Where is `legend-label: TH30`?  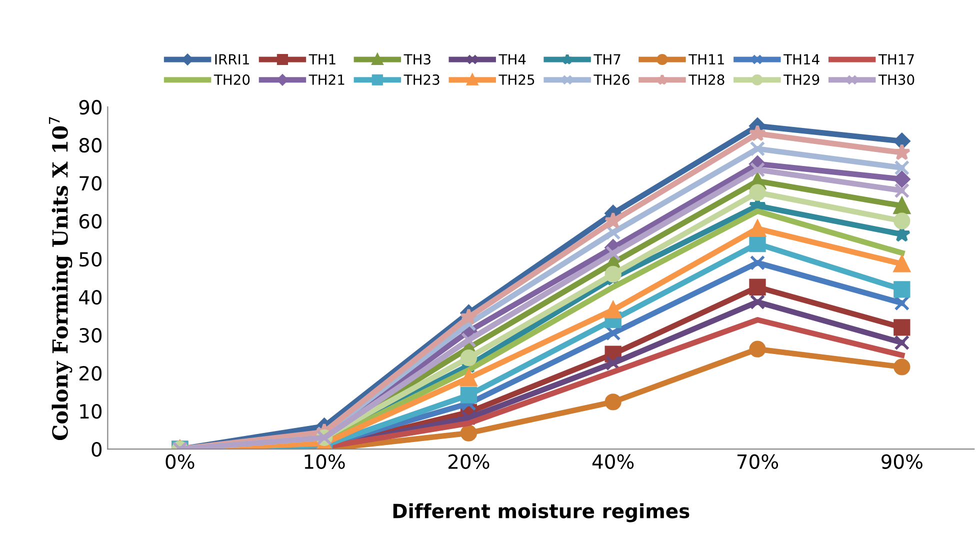
legend-label: TH30 is located at coordinates (896, 79).